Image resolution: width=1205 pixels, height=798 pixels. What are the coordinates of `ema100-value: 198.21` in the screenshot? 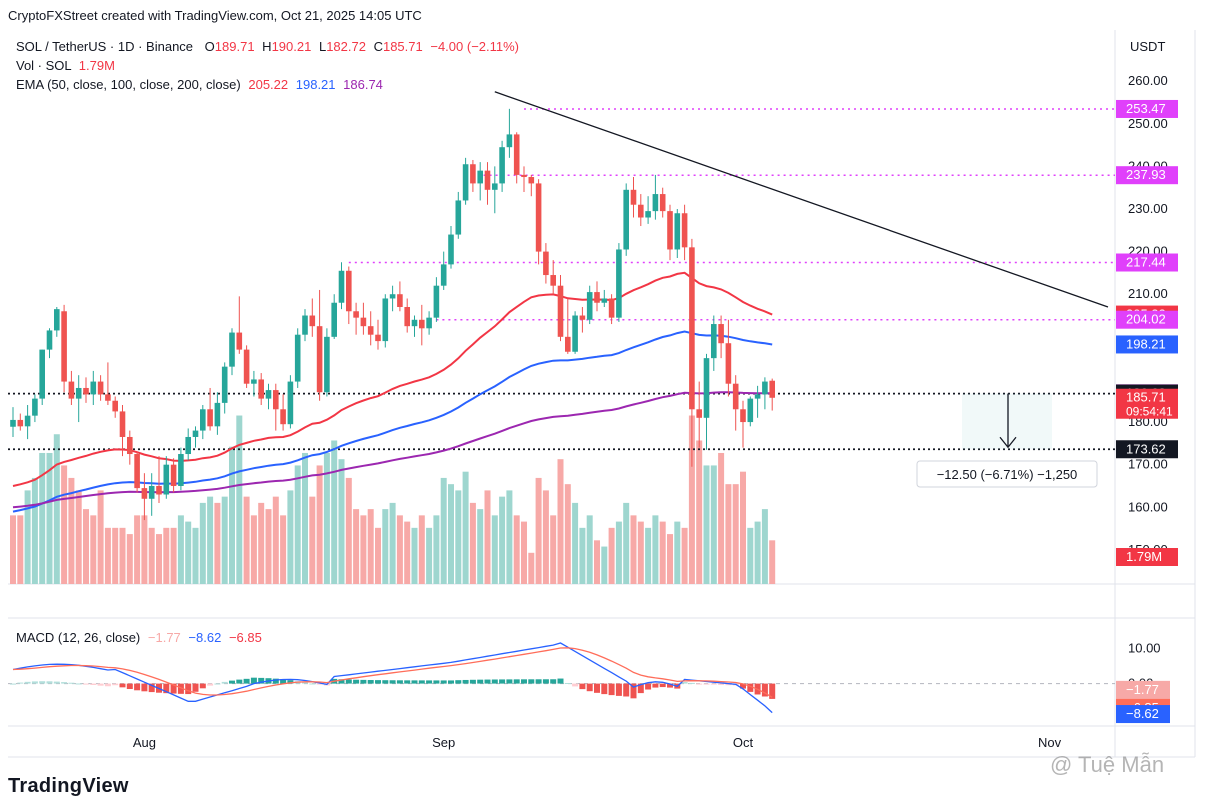 It's located at (315, 84).